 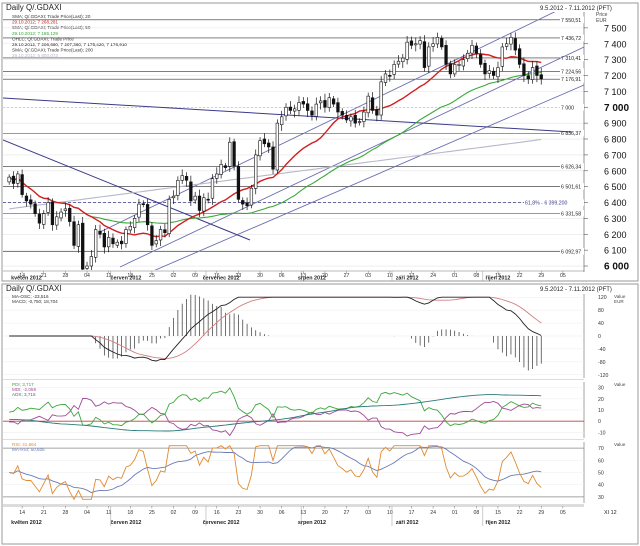 I want to click on indicator-day-label: 06, so click(x=282, y=513).